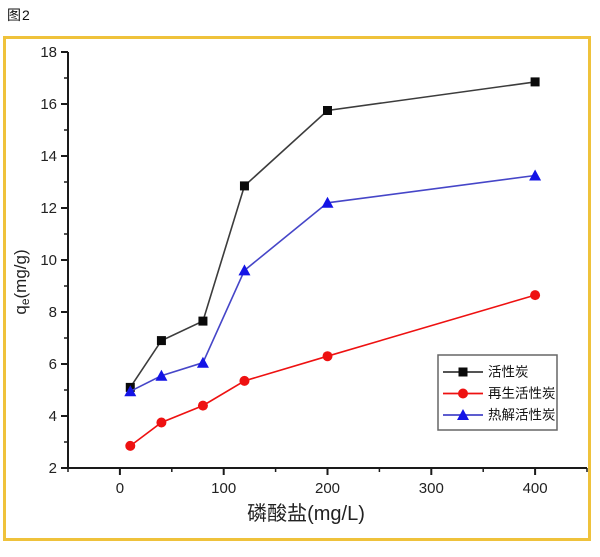 This screenshot has height=557, width=600. I want to click on legend-label: 热解活性炭, so click(522, 415).